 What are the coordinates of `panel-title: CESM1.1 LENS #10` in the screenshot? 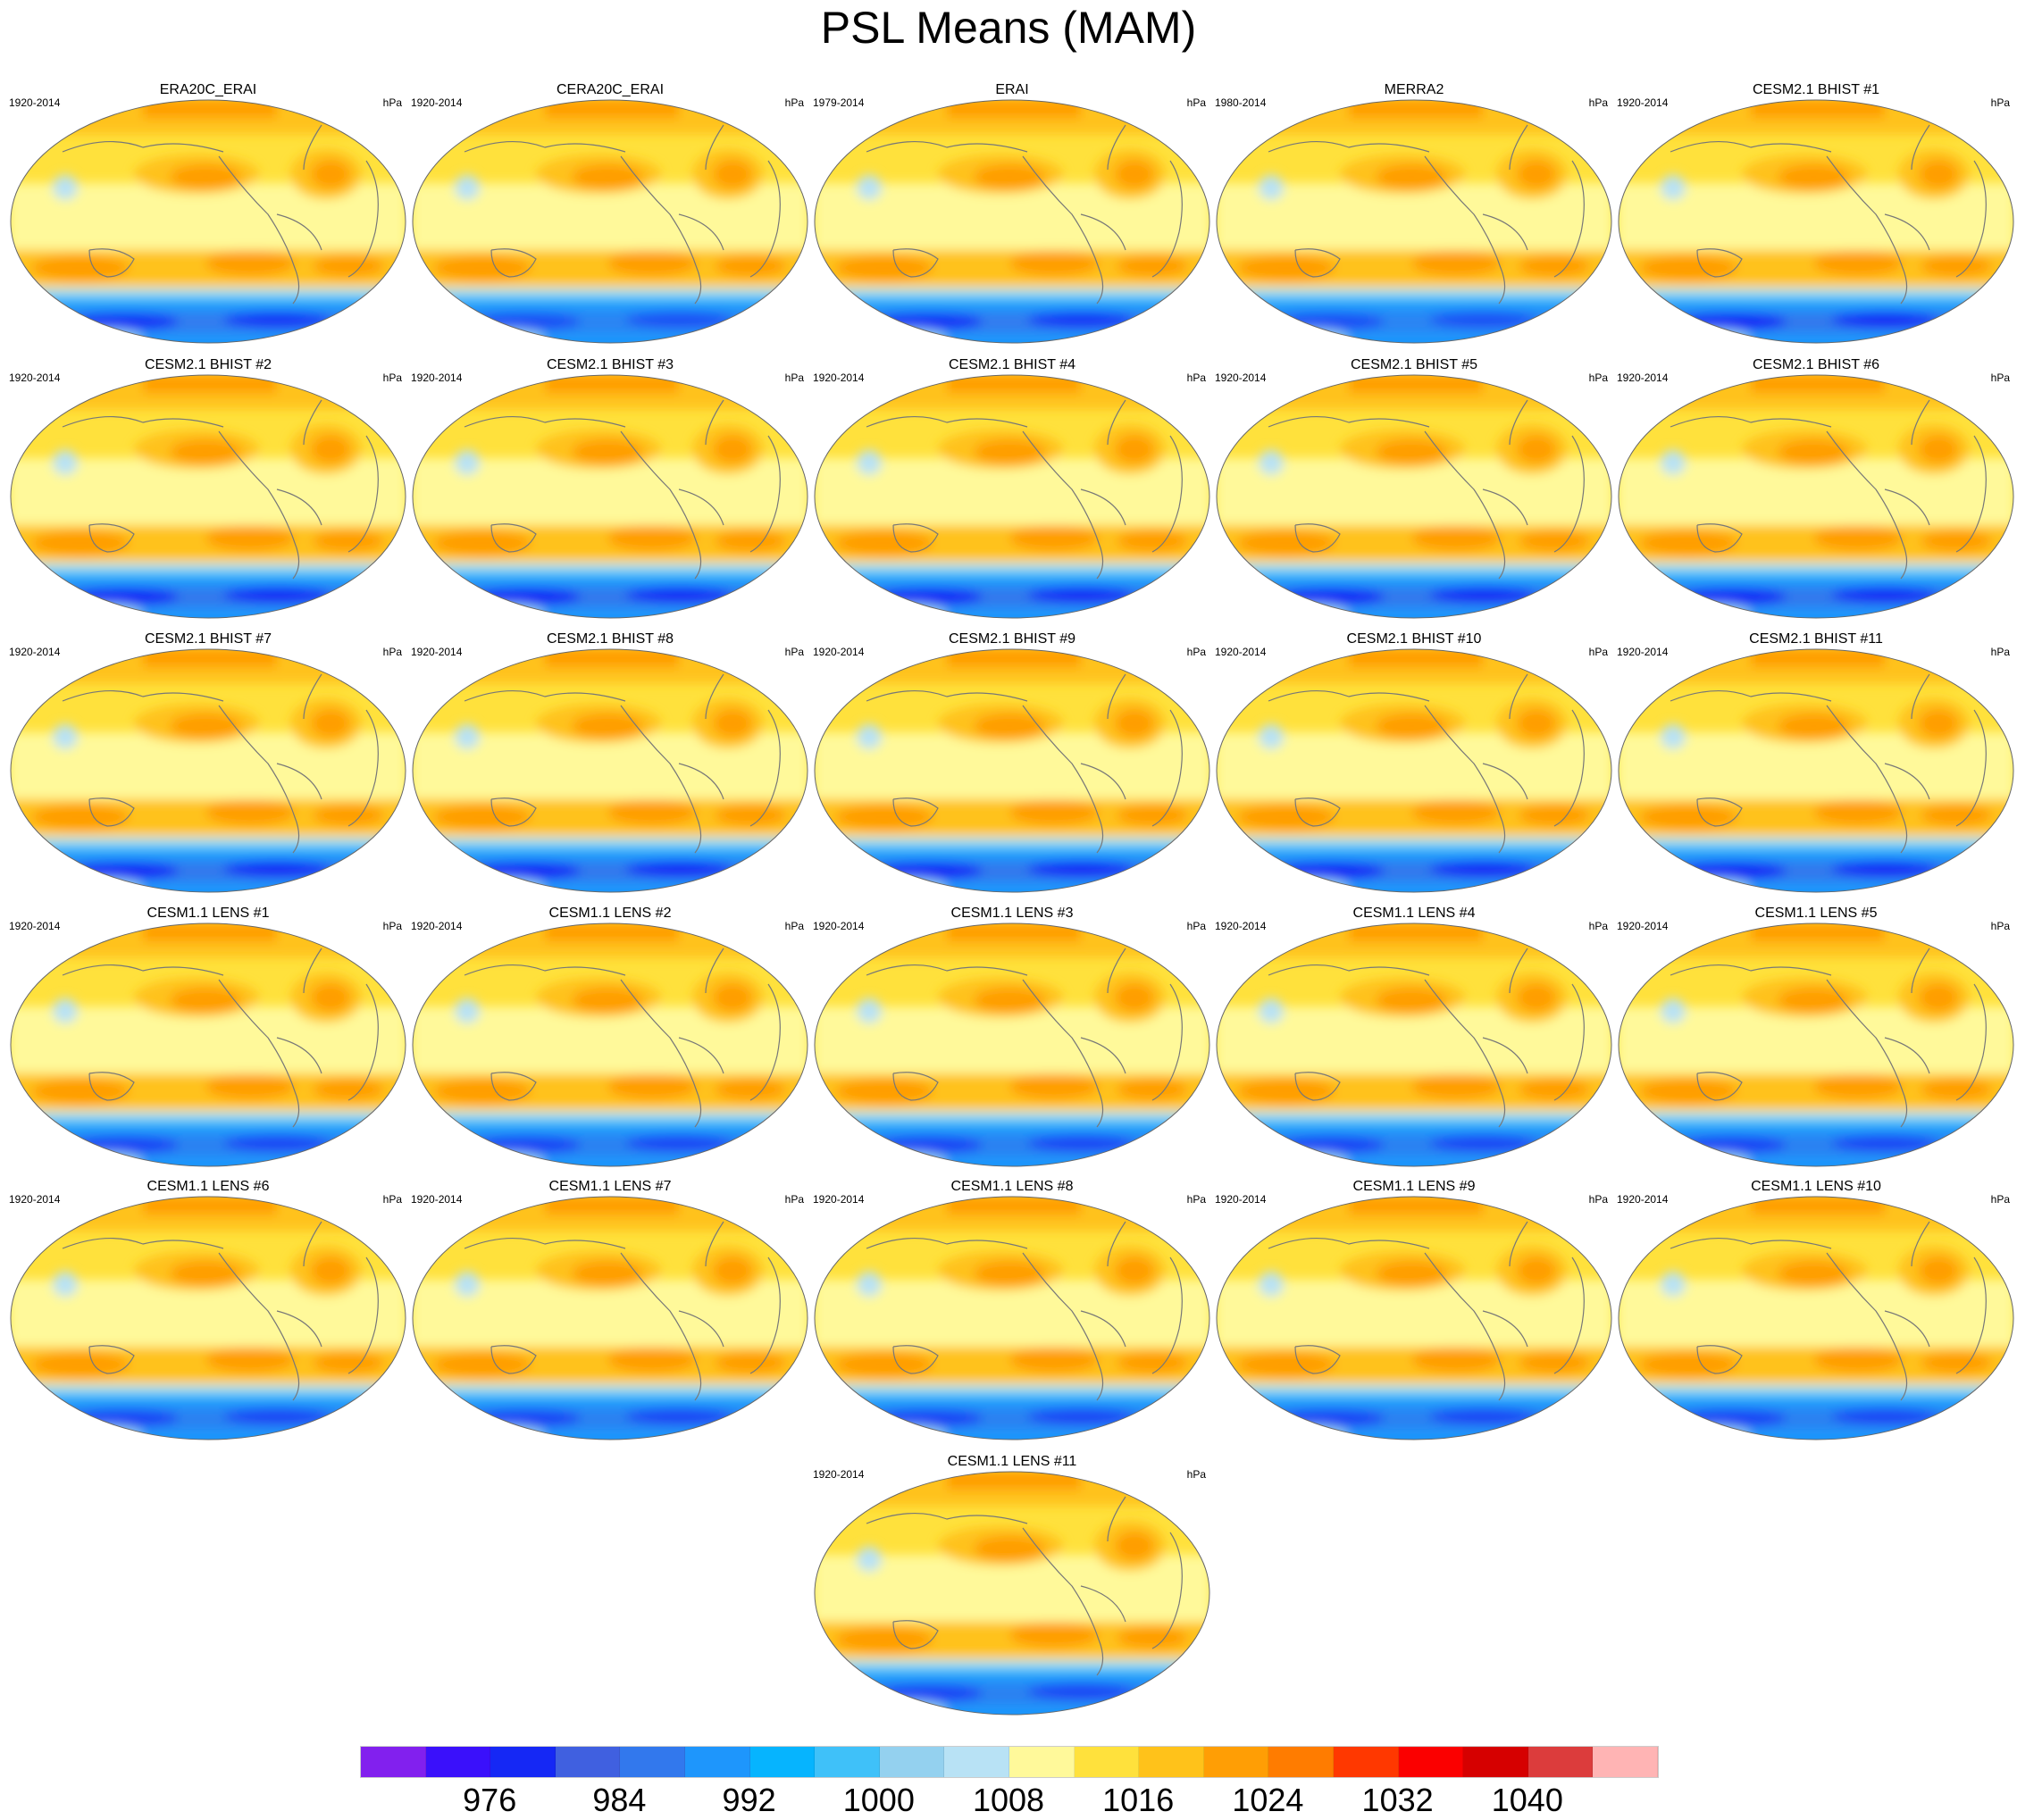 It's located at (1816, 1186).